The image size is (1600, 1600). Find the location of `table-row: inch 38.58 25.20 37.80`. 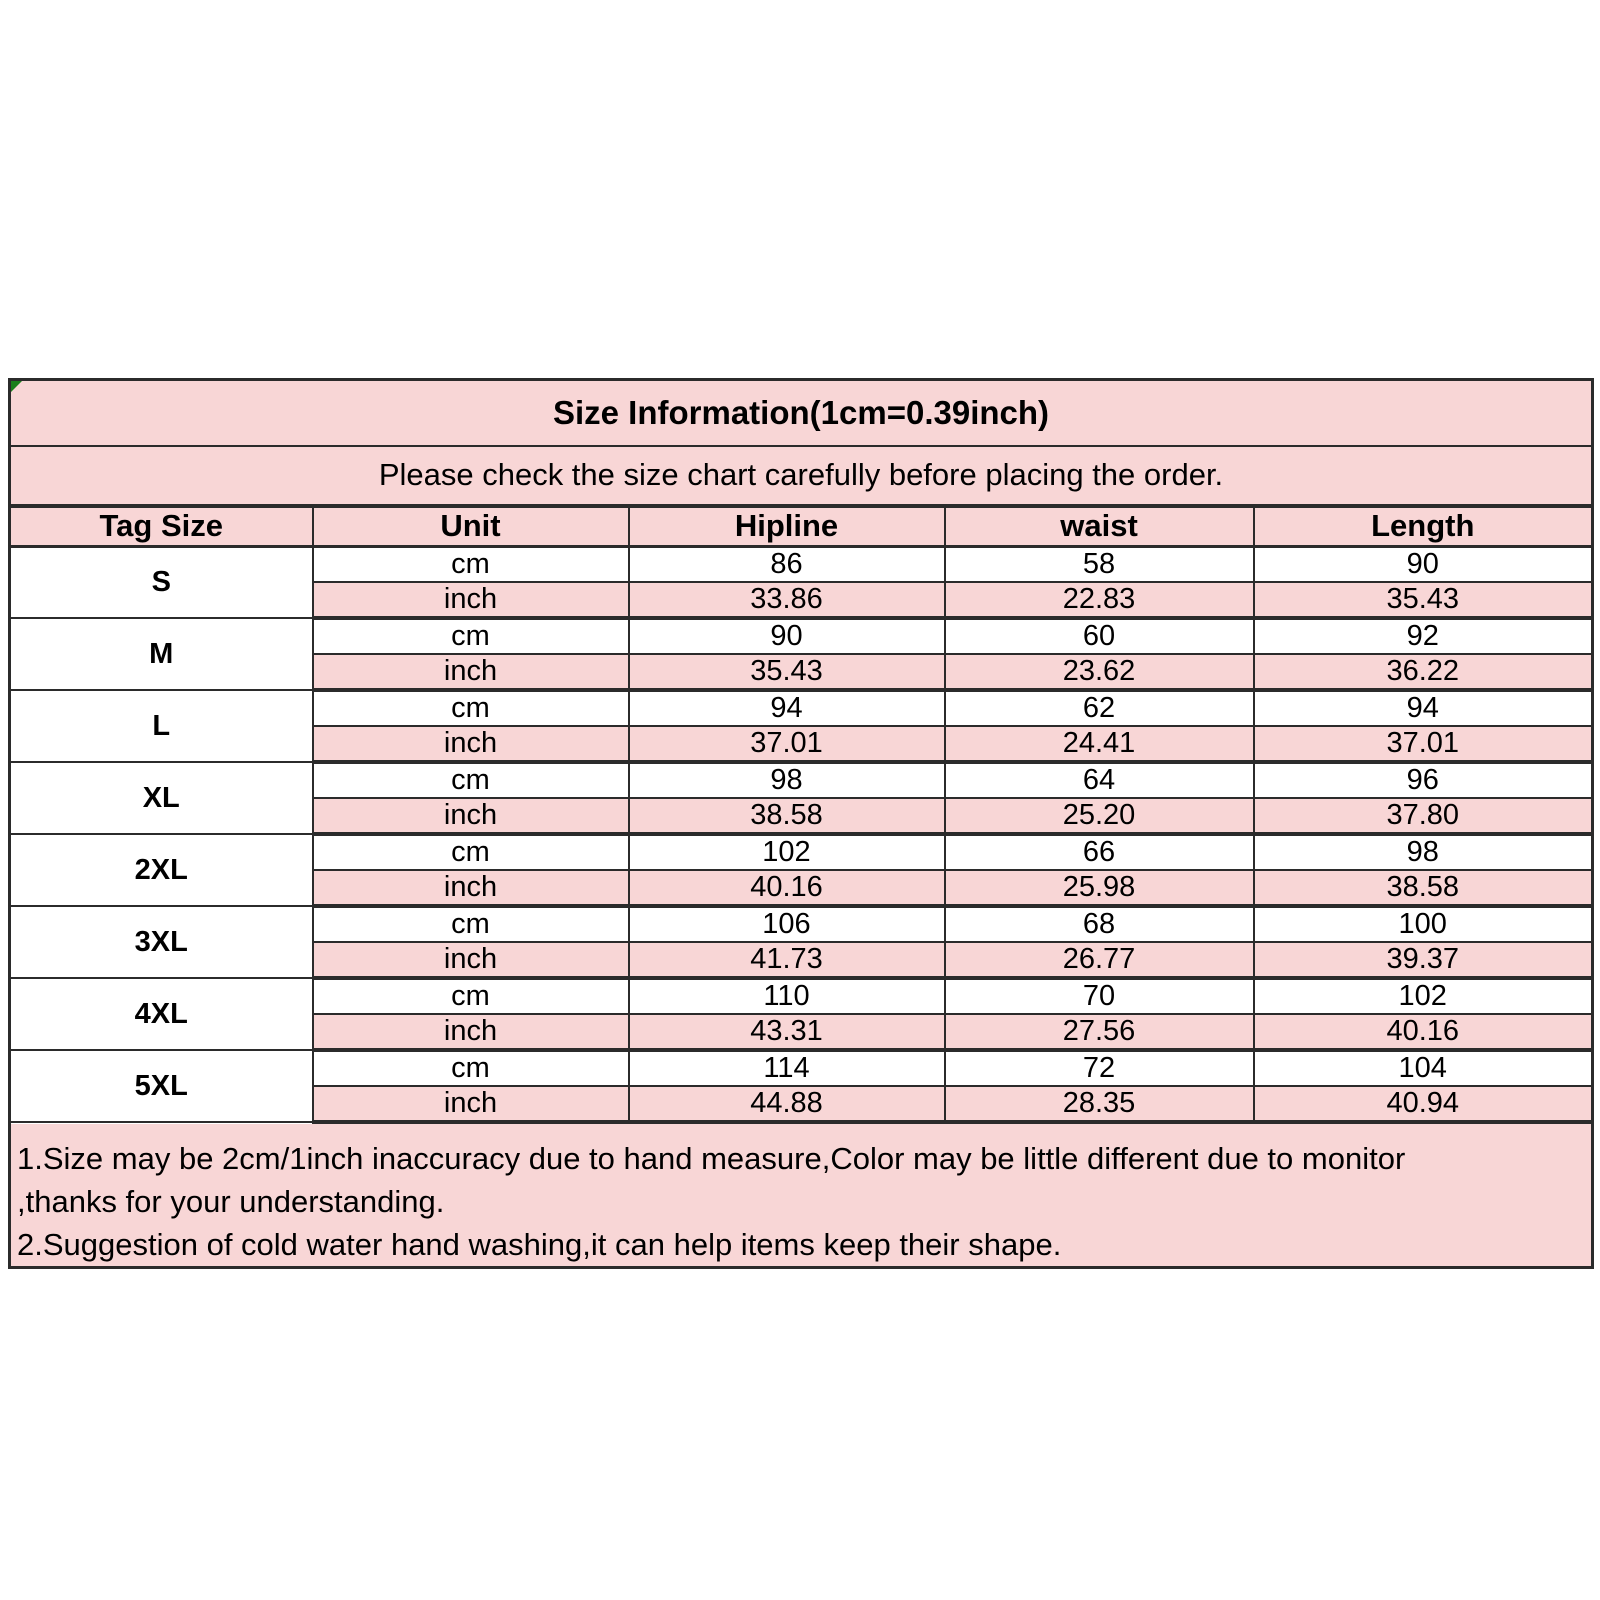

table-row: inch 38.58 25.20 37.80 is located at coordinates (802, 816).